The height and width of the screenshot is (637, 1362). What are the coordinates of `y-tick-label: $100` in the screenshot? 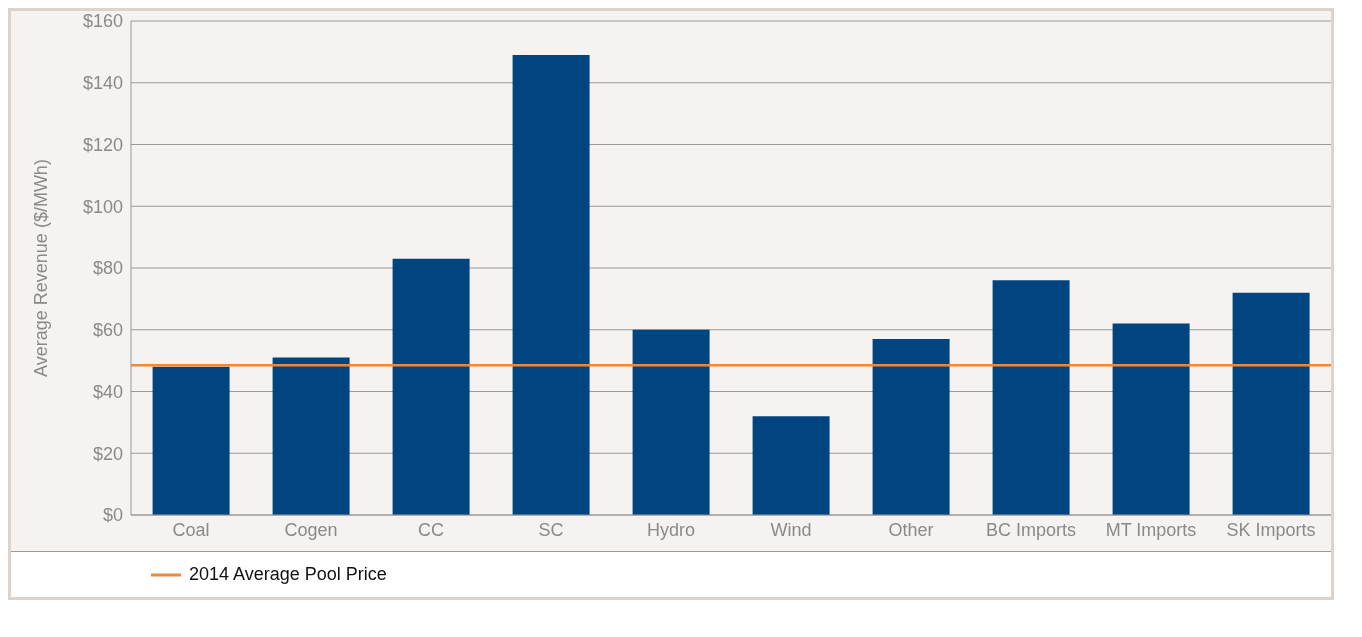 It's located at (102, 206).